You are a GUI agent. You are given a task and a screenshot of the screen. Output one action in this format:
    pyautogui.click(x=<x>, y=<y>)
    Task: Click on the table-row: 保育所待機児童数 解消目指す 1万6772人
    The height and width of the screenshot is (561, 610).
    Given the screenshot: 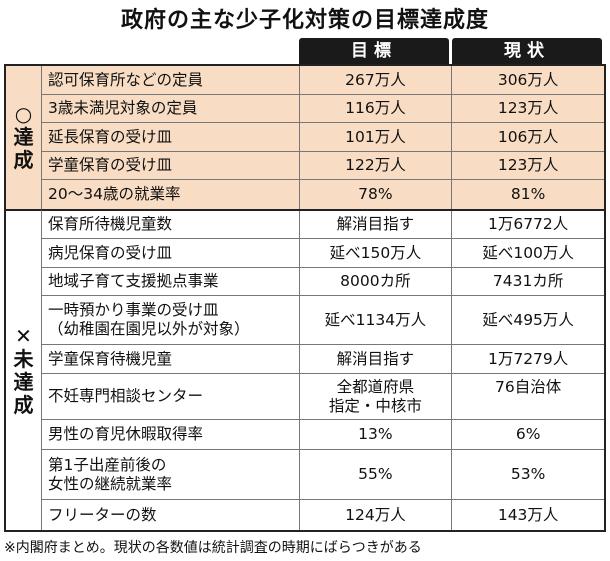 What is the action you would take?
    pyautogui.click(x=323, y=224)
    